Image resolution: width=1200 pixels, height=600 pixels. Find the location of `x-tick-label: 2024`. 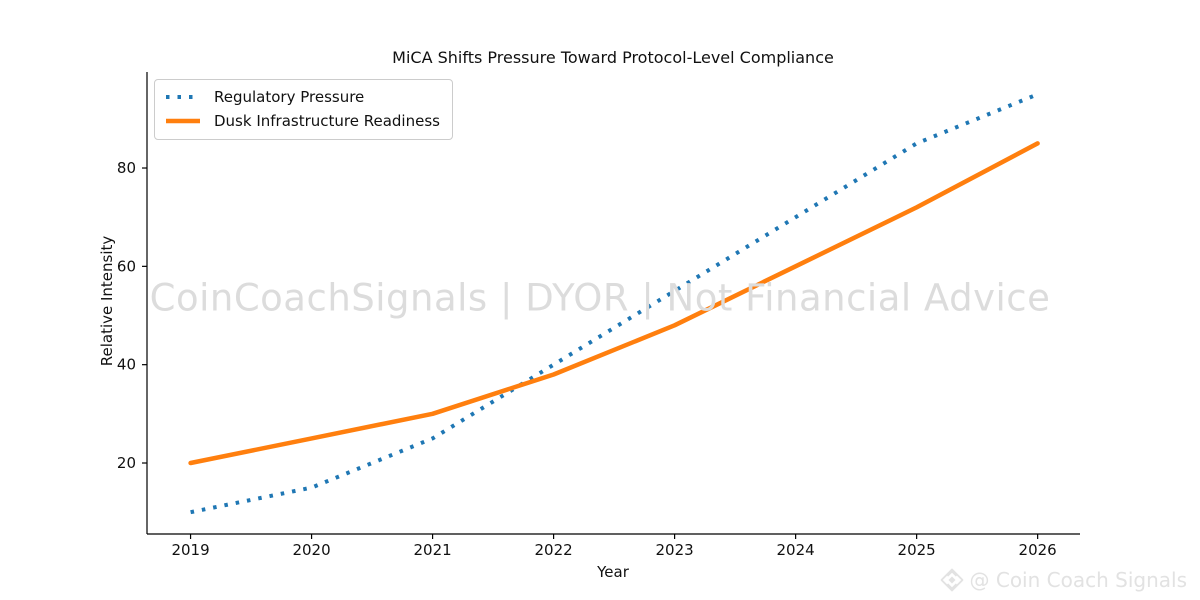

x-tick-label: 2024 is located at coordinates (796, 550).